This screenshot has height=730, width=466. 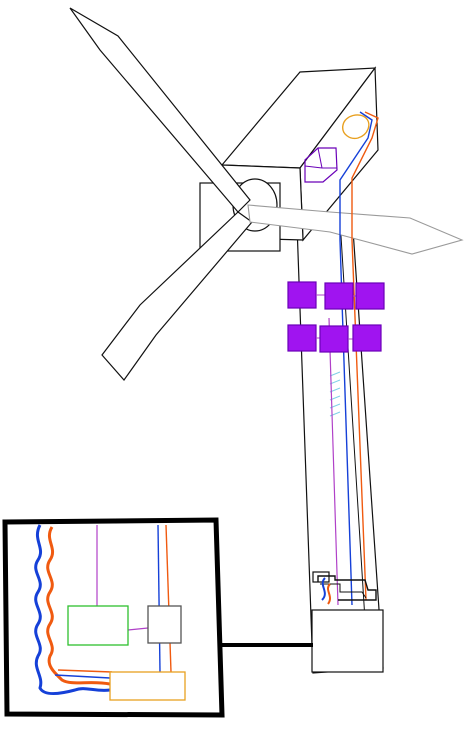 What do you see at coordinates (159, 598) in the screenshot?
I see `inset-power-blue` at bounding box center [159, 598].